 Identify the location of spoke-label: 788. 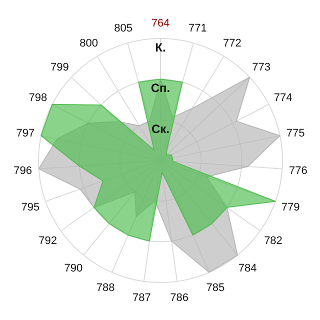
(105, 288).